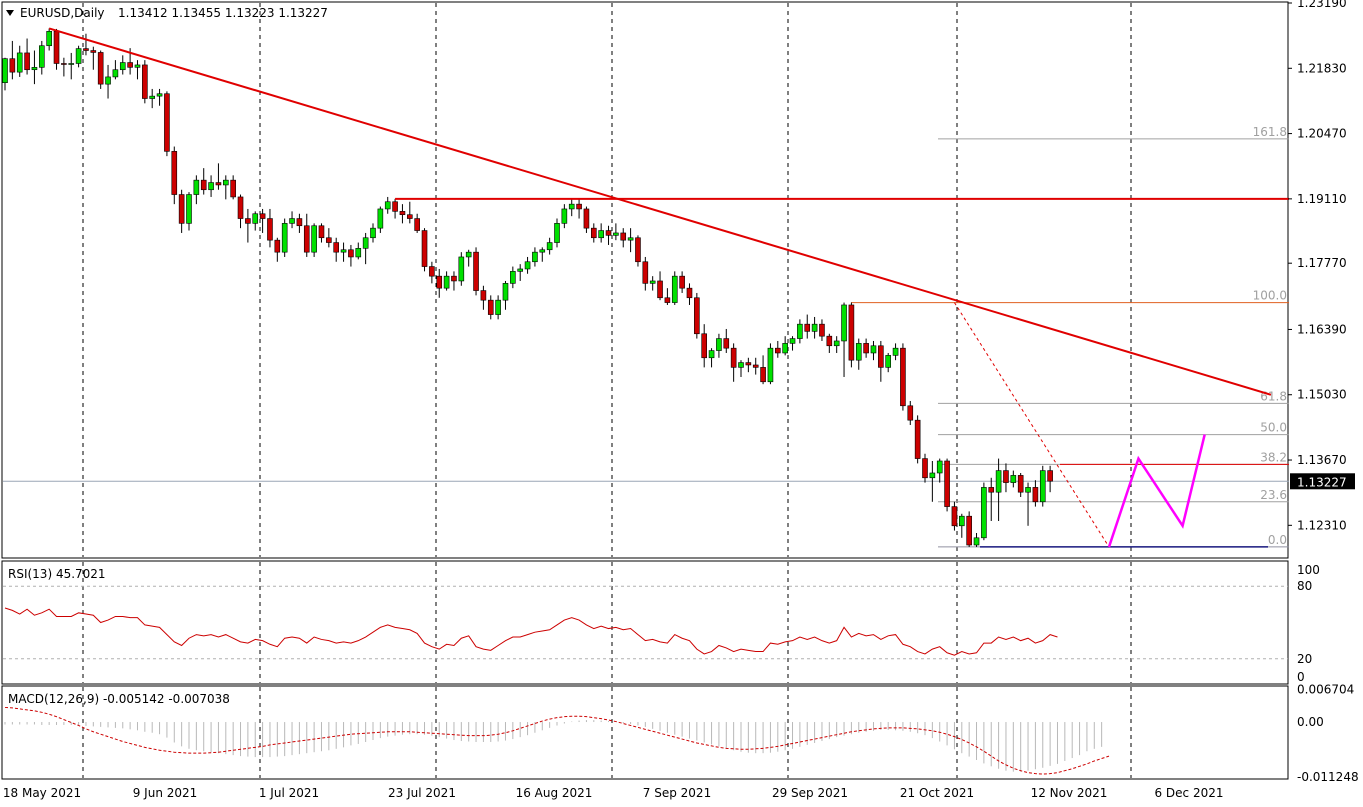 The image size is (1363, 807). I want to click on price-tick-label: 1.17770, so click(1322, 263).